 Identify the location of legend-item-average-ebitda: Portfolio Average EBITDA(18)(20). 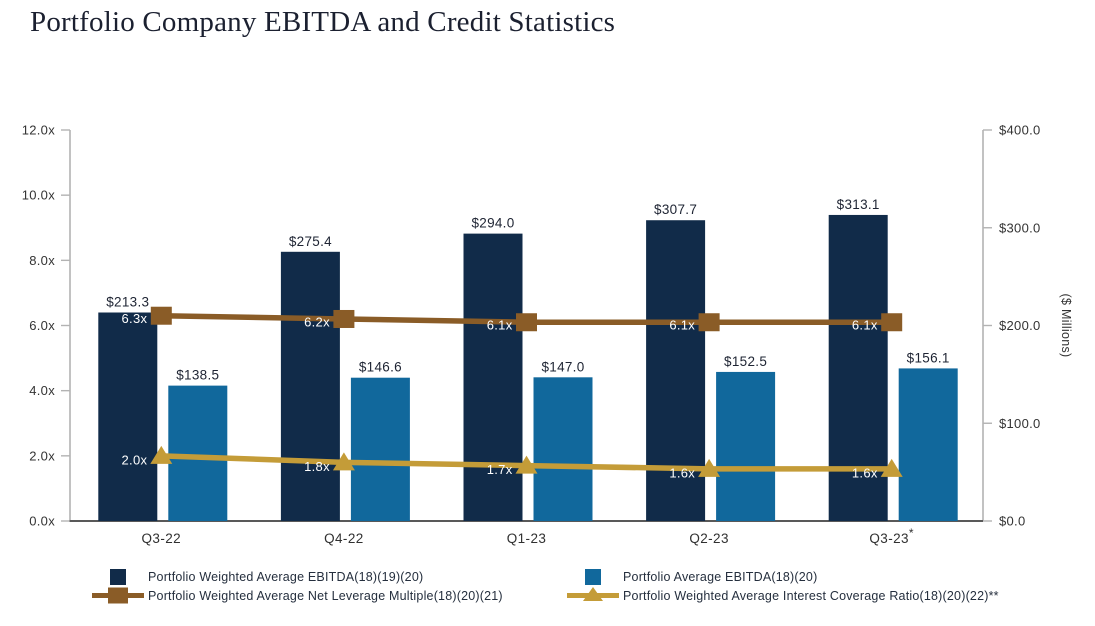
(692, 576).